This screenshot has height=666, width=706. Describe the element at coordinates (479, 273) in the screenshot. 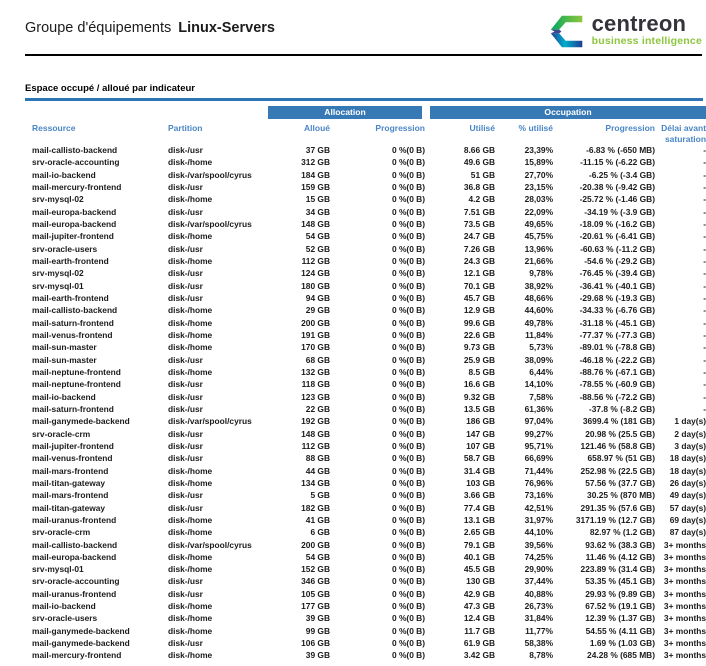

I see `used-cell: 12.1 GB` at that location.